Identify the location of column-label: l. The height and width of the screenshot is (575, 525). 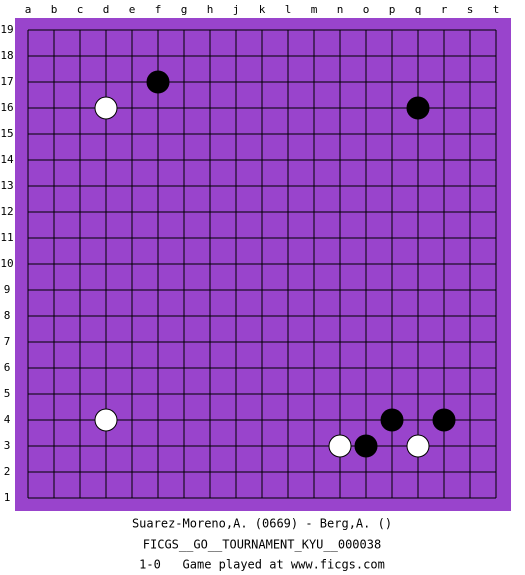
(288, 9).